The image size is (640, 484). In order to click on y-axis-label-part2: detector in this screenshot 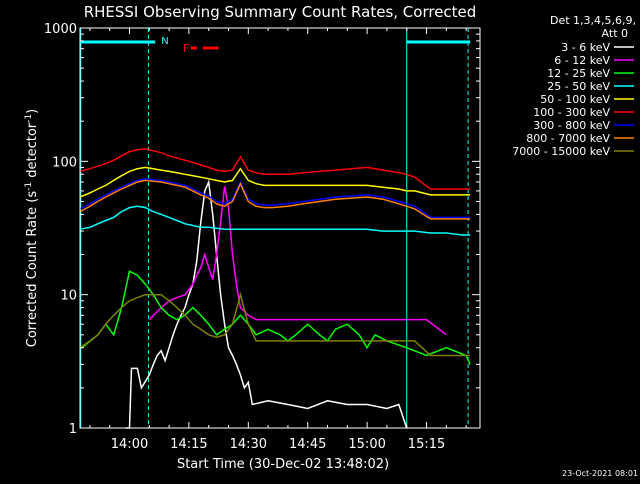, I will do `click(32, 152)`.